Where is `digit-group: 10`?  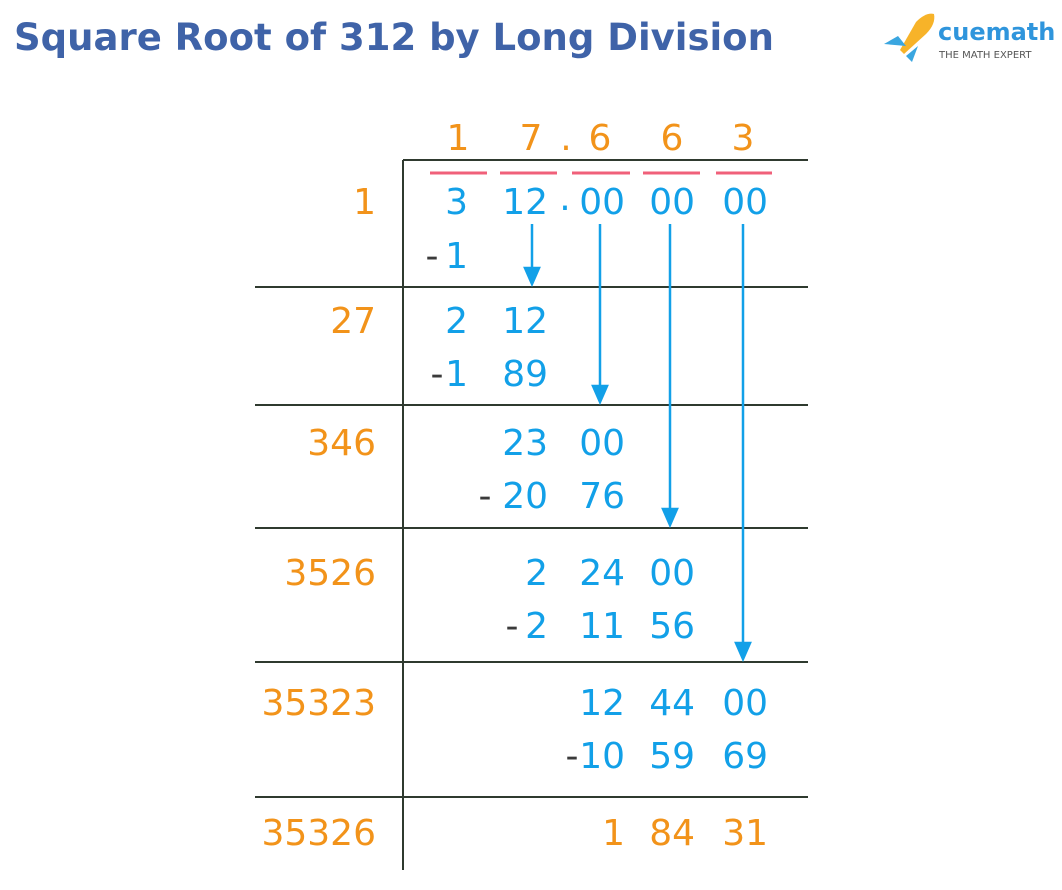 digit-group: 10 is located at coordinates (602, 756).